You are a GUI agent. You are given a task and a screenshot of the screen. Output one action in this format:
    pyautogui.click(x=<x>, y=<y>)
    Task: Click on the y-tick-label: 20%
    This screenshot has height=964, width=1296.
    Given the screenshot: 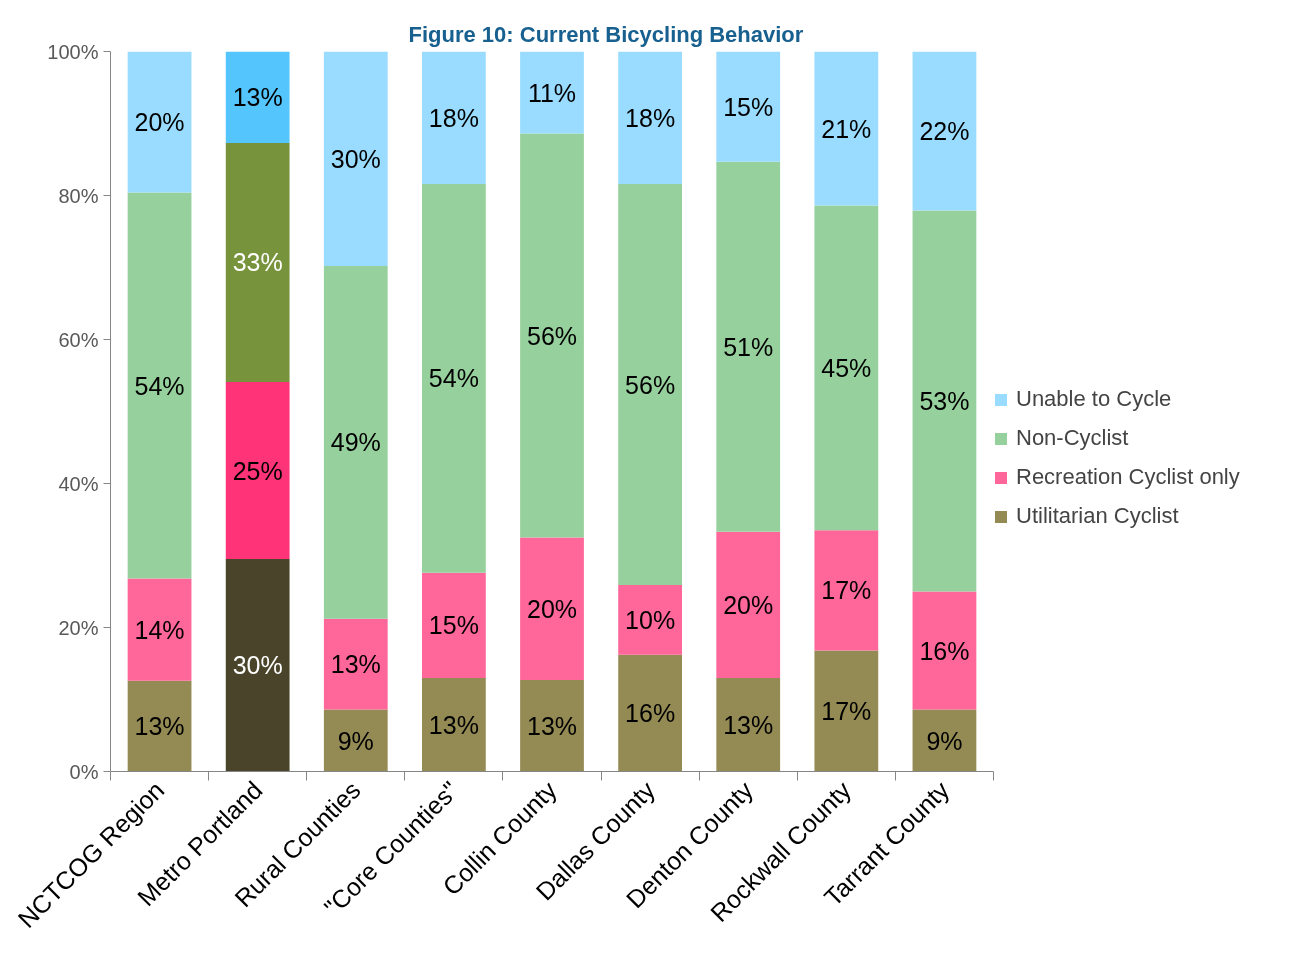 What is the action you would take?
    pyautogui.click(x=78, y=627)
    